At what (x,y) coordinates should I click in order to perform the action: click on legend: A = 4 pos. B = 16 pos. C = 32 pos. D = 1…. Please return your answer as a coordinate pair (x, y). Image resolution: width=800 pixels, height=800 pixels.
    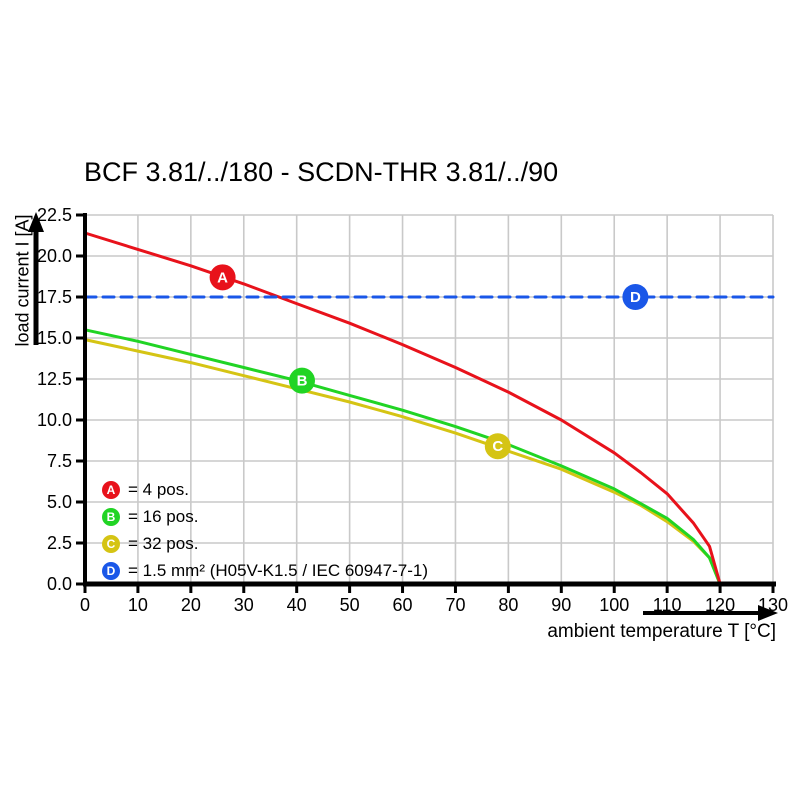
    Looking at the image, I should click on (265, 530).